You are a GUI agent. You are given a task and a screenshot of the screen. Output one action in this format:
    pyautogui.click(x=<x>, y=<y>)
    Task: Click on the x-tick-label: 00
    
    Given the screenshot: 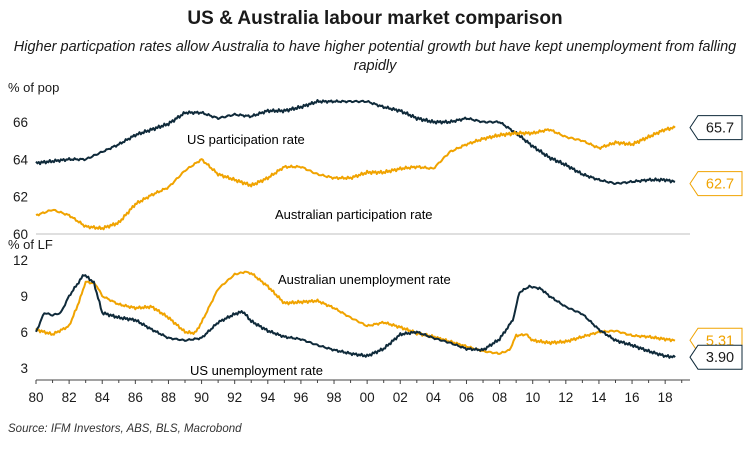 What is the action you would take?
    pyautogui.click(x=367, y=397)
    